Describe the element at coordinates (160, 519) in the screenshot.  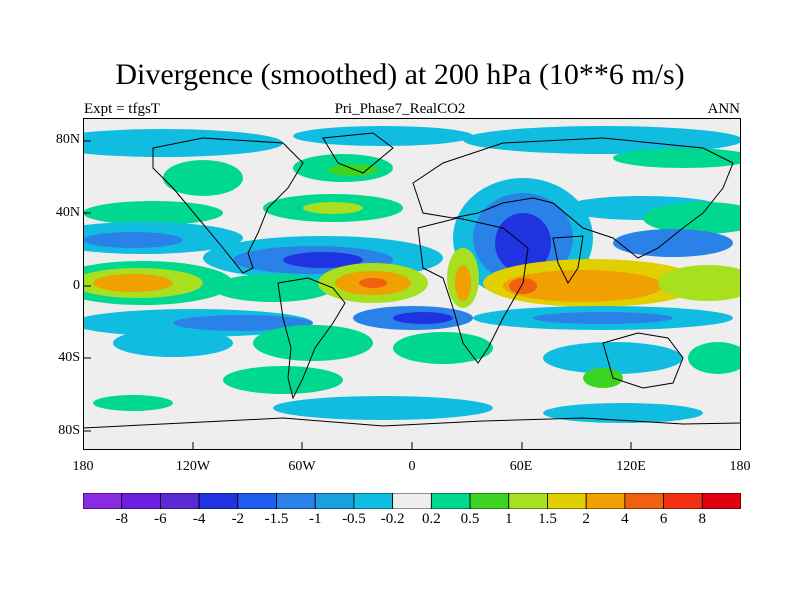
I see `colorbar-label: -6` at that location.